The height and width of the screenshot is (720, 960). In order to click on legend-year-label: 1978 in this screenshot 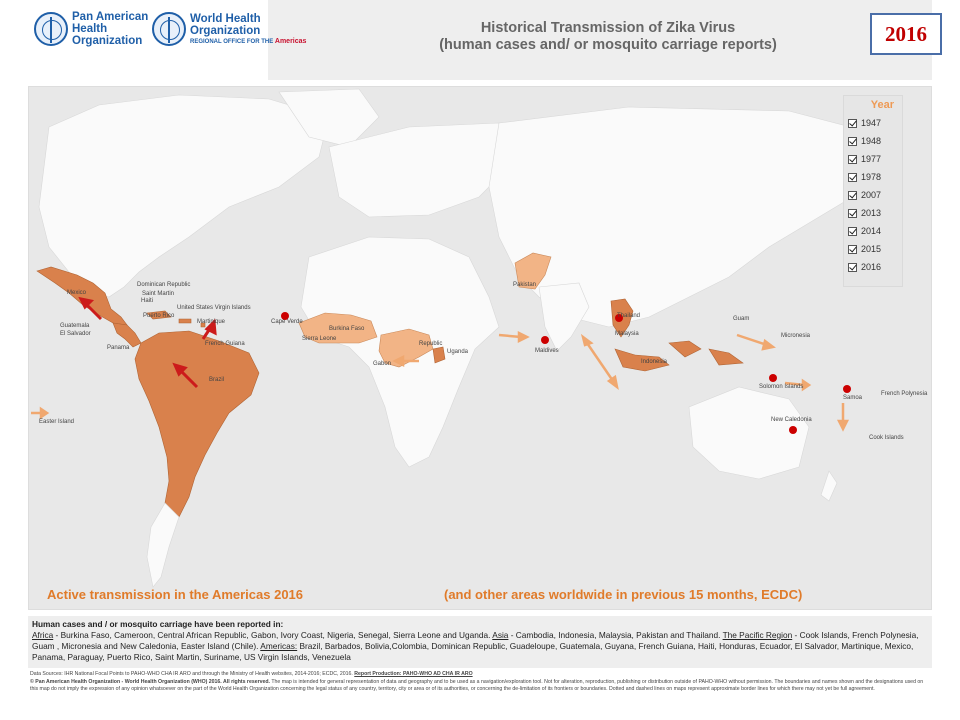, I will do `click(871, 177)`.